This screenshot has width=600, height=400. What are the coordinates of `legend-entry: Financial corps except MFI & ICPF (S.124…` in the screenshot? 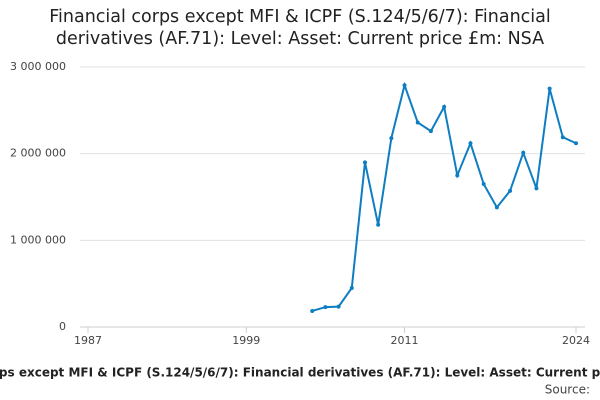 It's located at (300, 373).